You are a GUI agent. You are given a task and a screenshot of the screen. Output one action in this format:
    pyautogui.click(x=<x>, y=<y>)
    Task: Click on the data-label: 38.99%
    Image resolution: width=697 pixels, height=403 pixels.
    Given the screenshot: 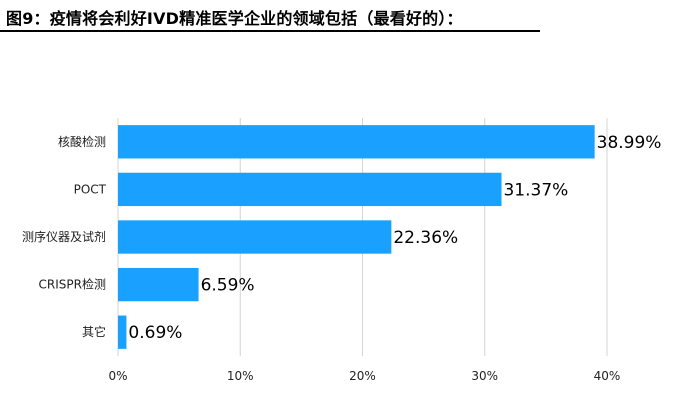 What is the action you would take?
    pyautogui.click(x=629, y=143)
    